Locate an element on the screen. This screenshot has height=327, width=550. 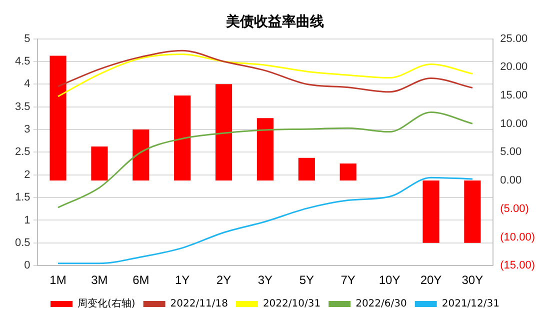
y-tick-label: 0 is located at coordinates (27, 266).